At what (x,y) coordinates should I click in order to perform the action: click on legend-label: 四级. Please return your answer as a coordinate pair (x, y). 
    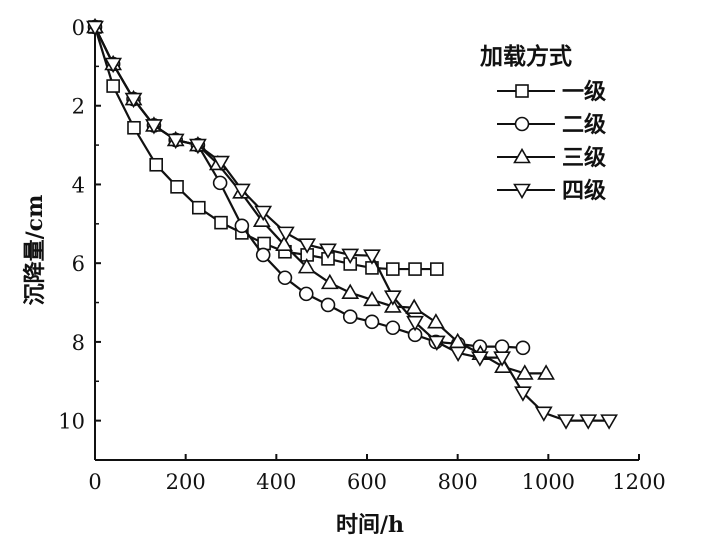
    Looking at the image, I should click on (584, 191).